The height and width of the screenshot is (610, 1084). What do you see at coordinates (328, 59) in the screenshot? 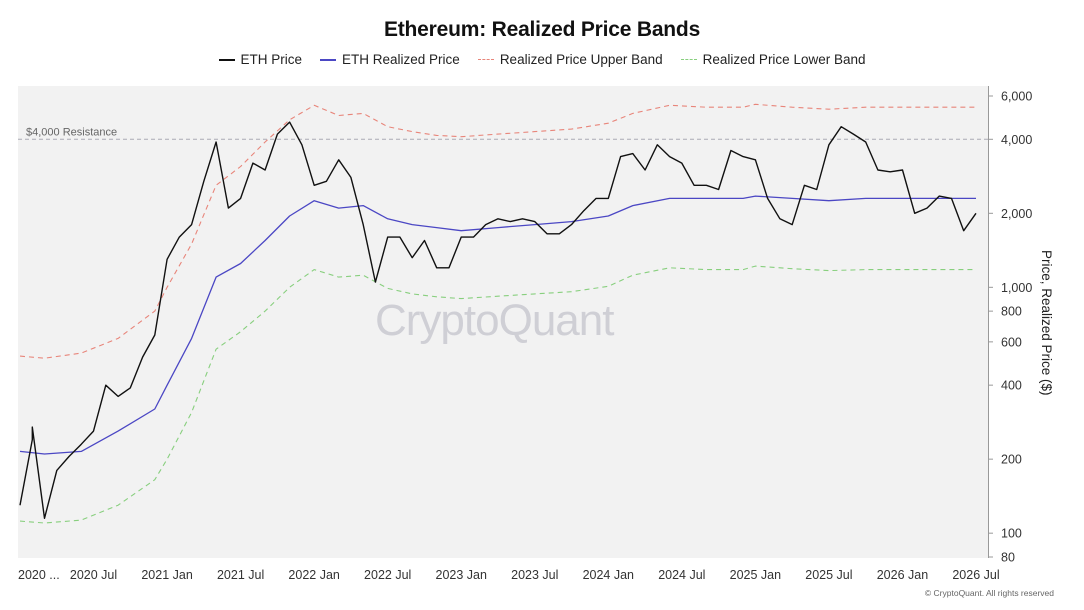
I see `legend-swatch-realized-price` at bounding box center [328, 59].